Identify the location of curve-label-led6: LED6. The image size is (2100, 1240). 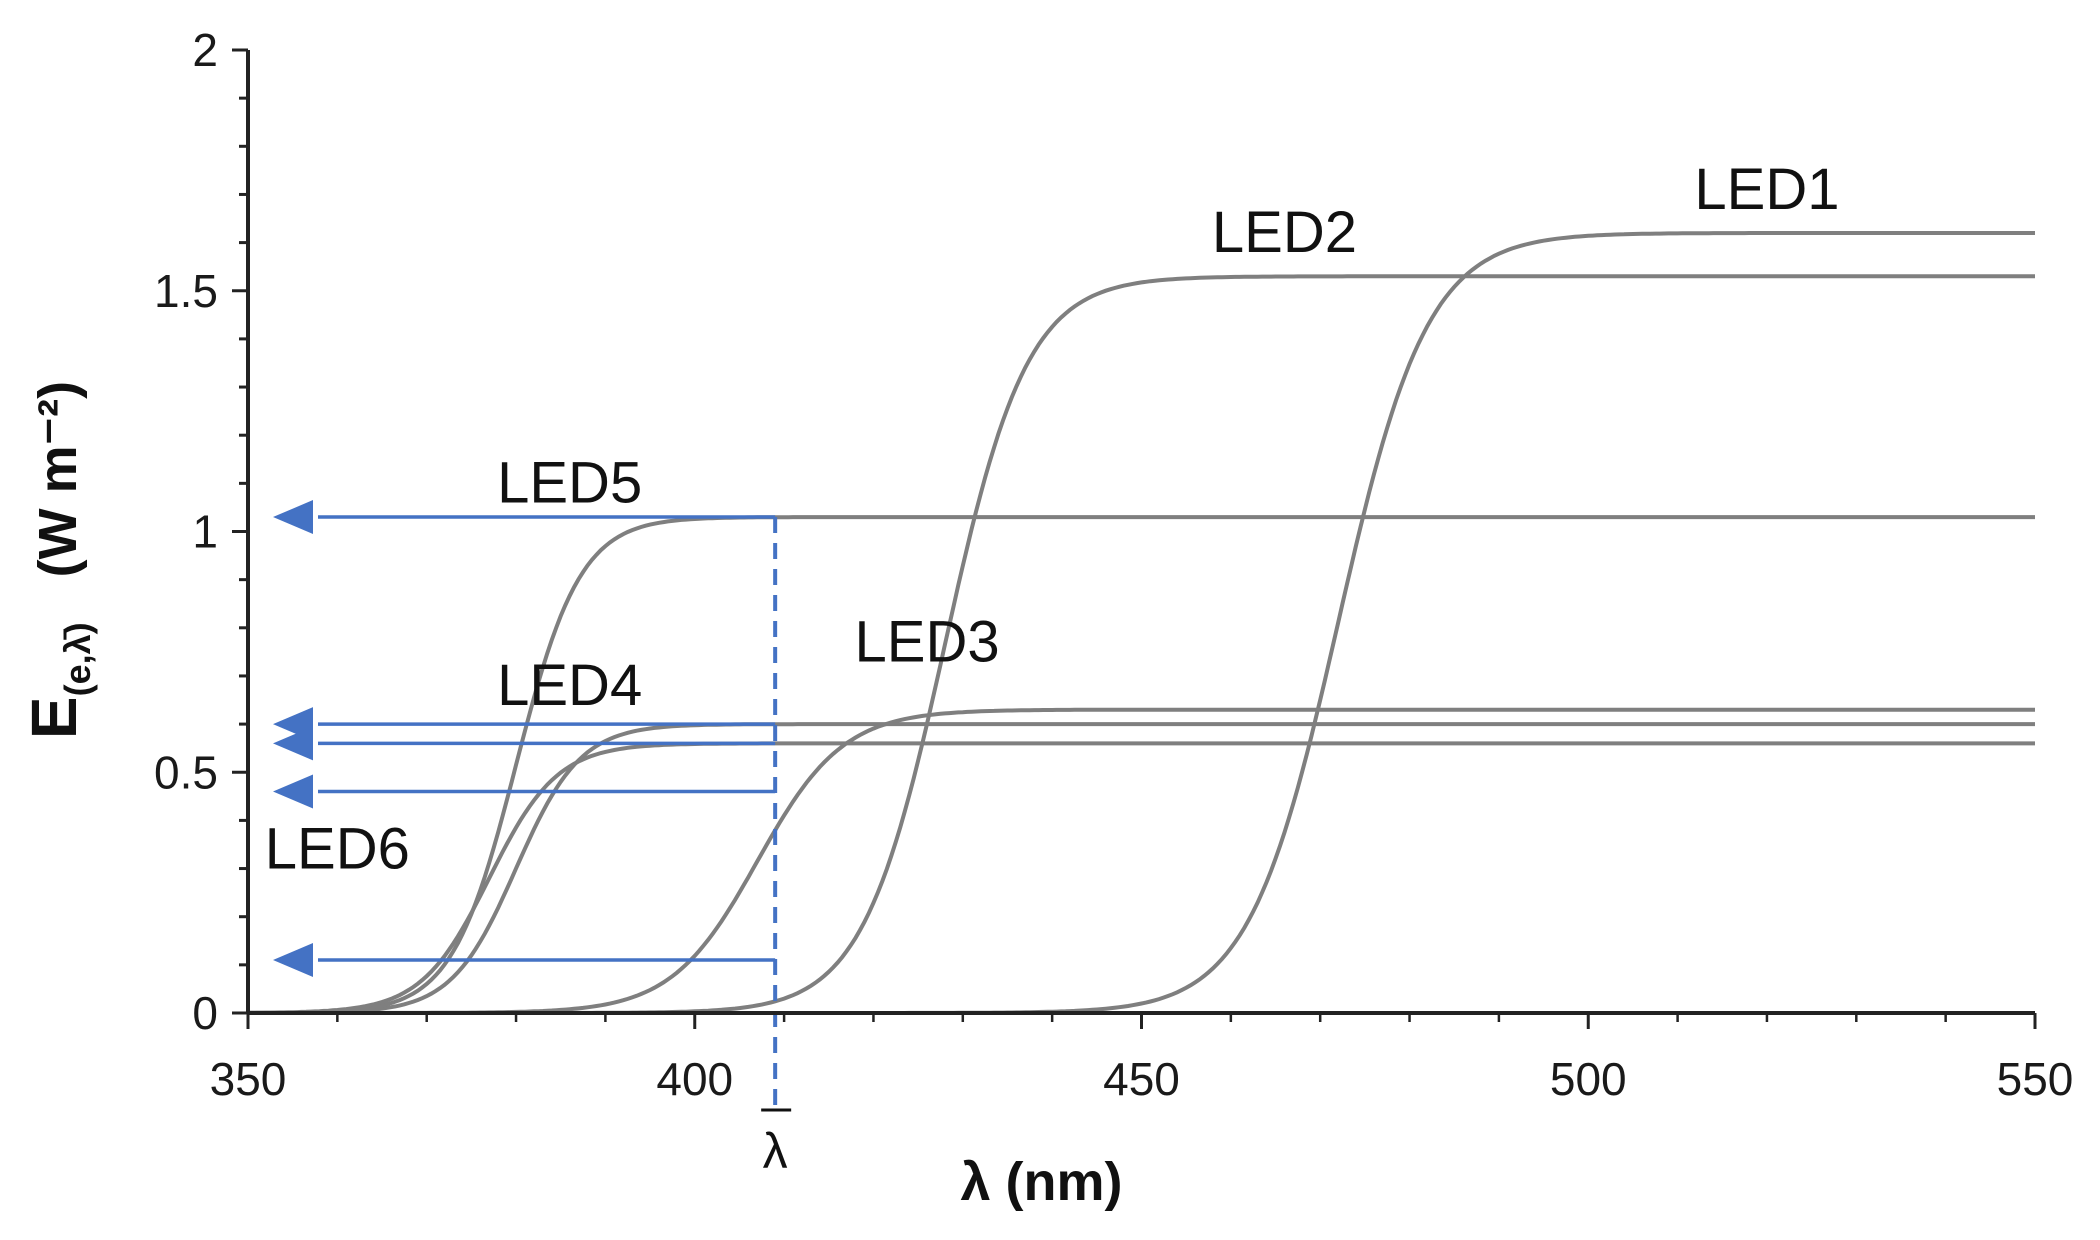
(337, 849).